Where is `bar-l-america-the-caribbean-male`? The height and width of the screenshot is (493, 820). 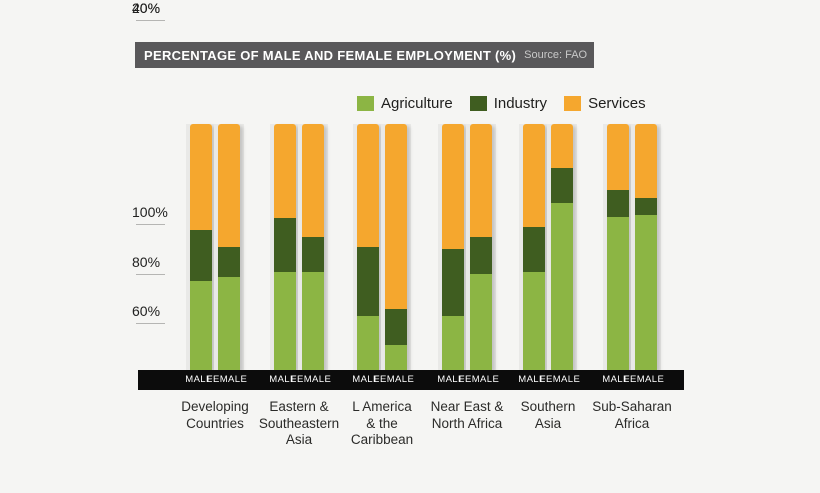
bar-l-america-the-caribbean-male is located at coordinates (368, 247).